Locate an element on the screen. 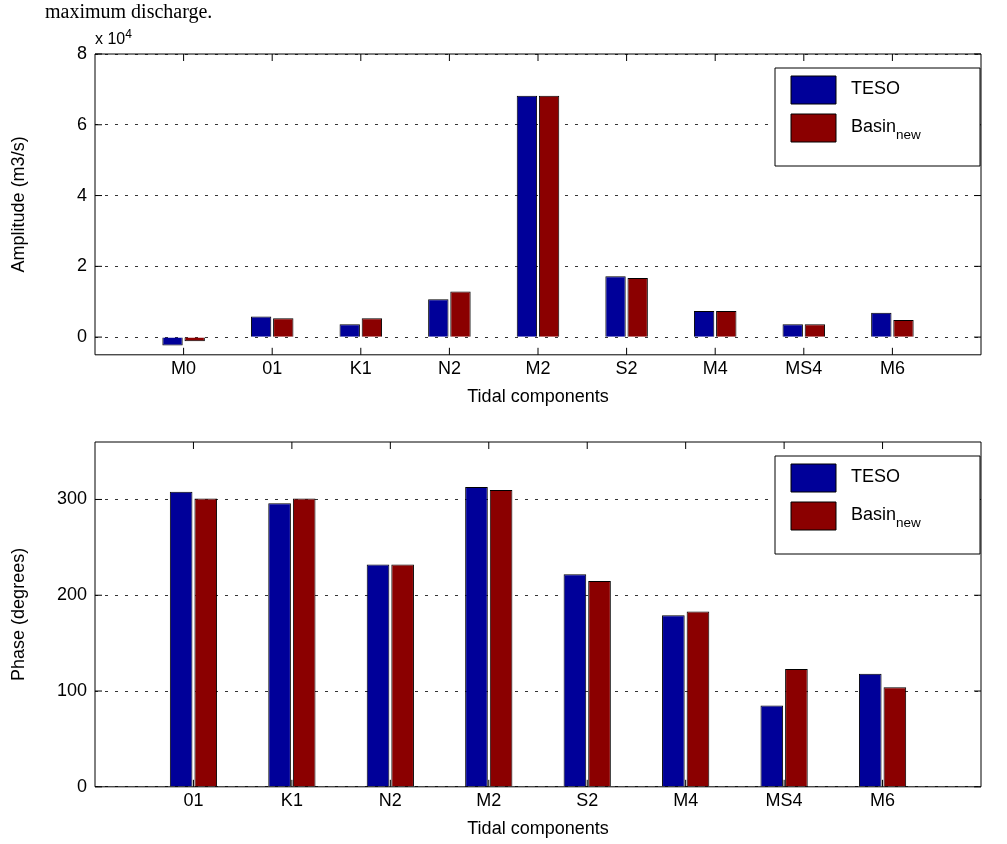  text: maximum discharge. is located at coordinates (129, 11).